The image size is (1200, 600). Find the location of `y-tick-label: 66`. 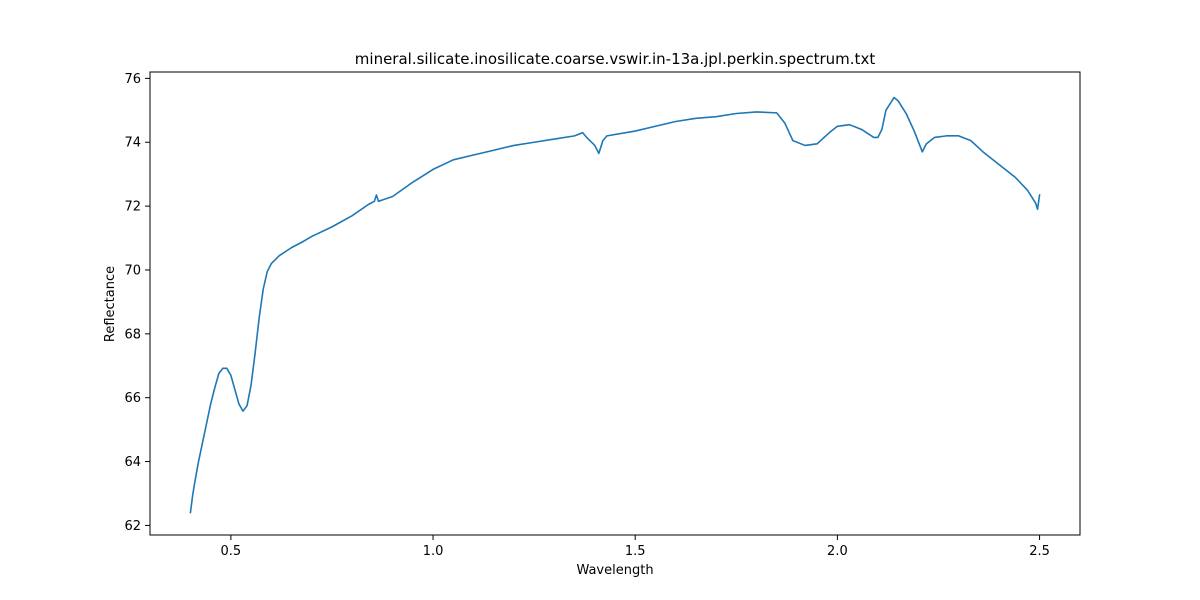

y-tick-label: 66 is located at coordinates (132, 398).